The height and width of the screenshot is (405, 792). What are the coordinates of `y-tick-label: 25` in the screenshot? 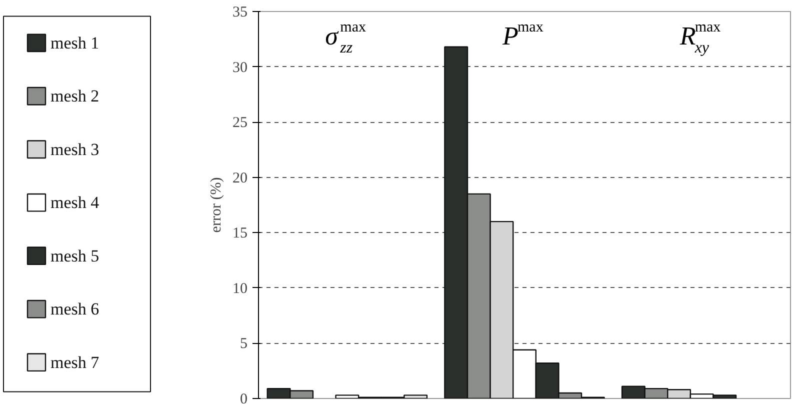 It's located at (240, 123).